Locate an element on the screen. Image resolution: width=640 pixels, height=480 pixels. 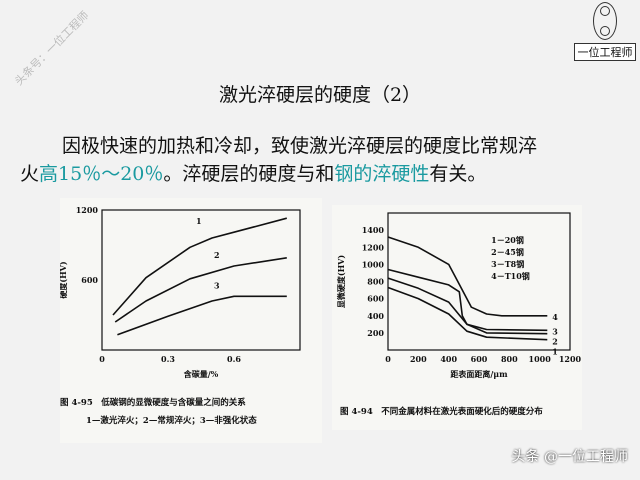
y-tick-label: 200 is located at coordinates (375, 333).